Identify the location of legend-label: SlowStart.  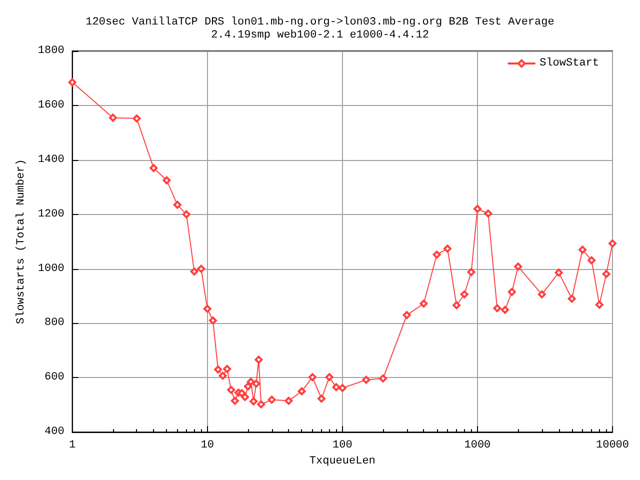
(570, 64).